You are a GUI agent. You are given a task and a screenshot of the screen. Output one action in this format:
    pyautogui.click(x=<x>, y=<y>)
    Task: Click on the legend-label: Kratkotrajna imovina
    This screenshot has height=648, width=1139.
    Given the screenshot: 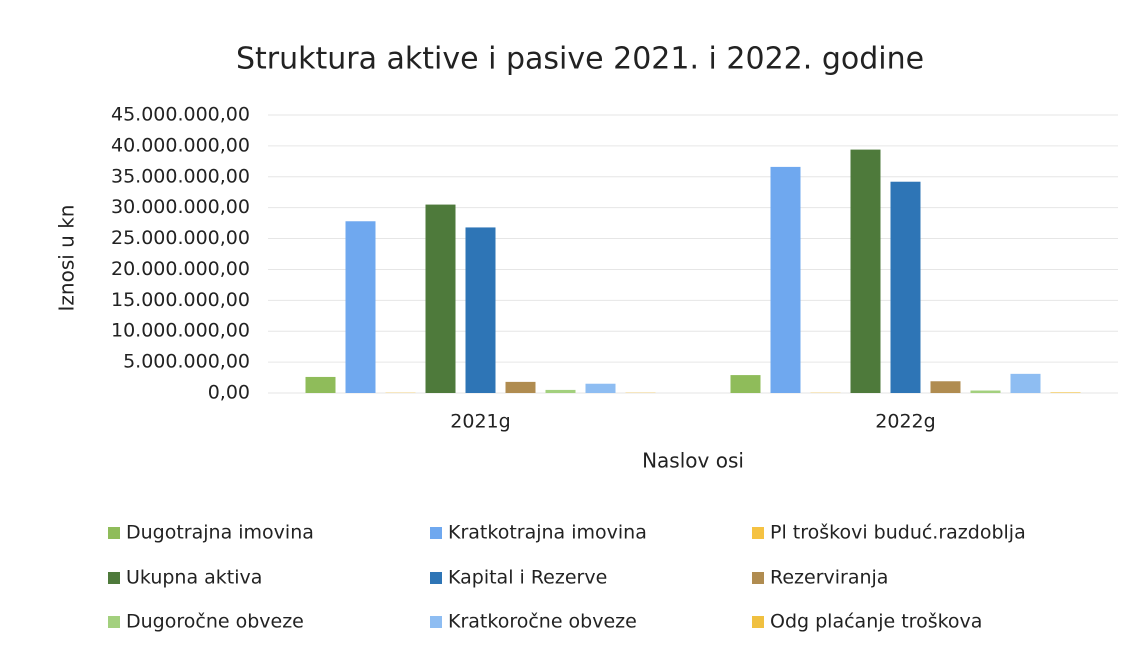 What is the action you would take?
    pyautogui.click(x=547, y=533)
    